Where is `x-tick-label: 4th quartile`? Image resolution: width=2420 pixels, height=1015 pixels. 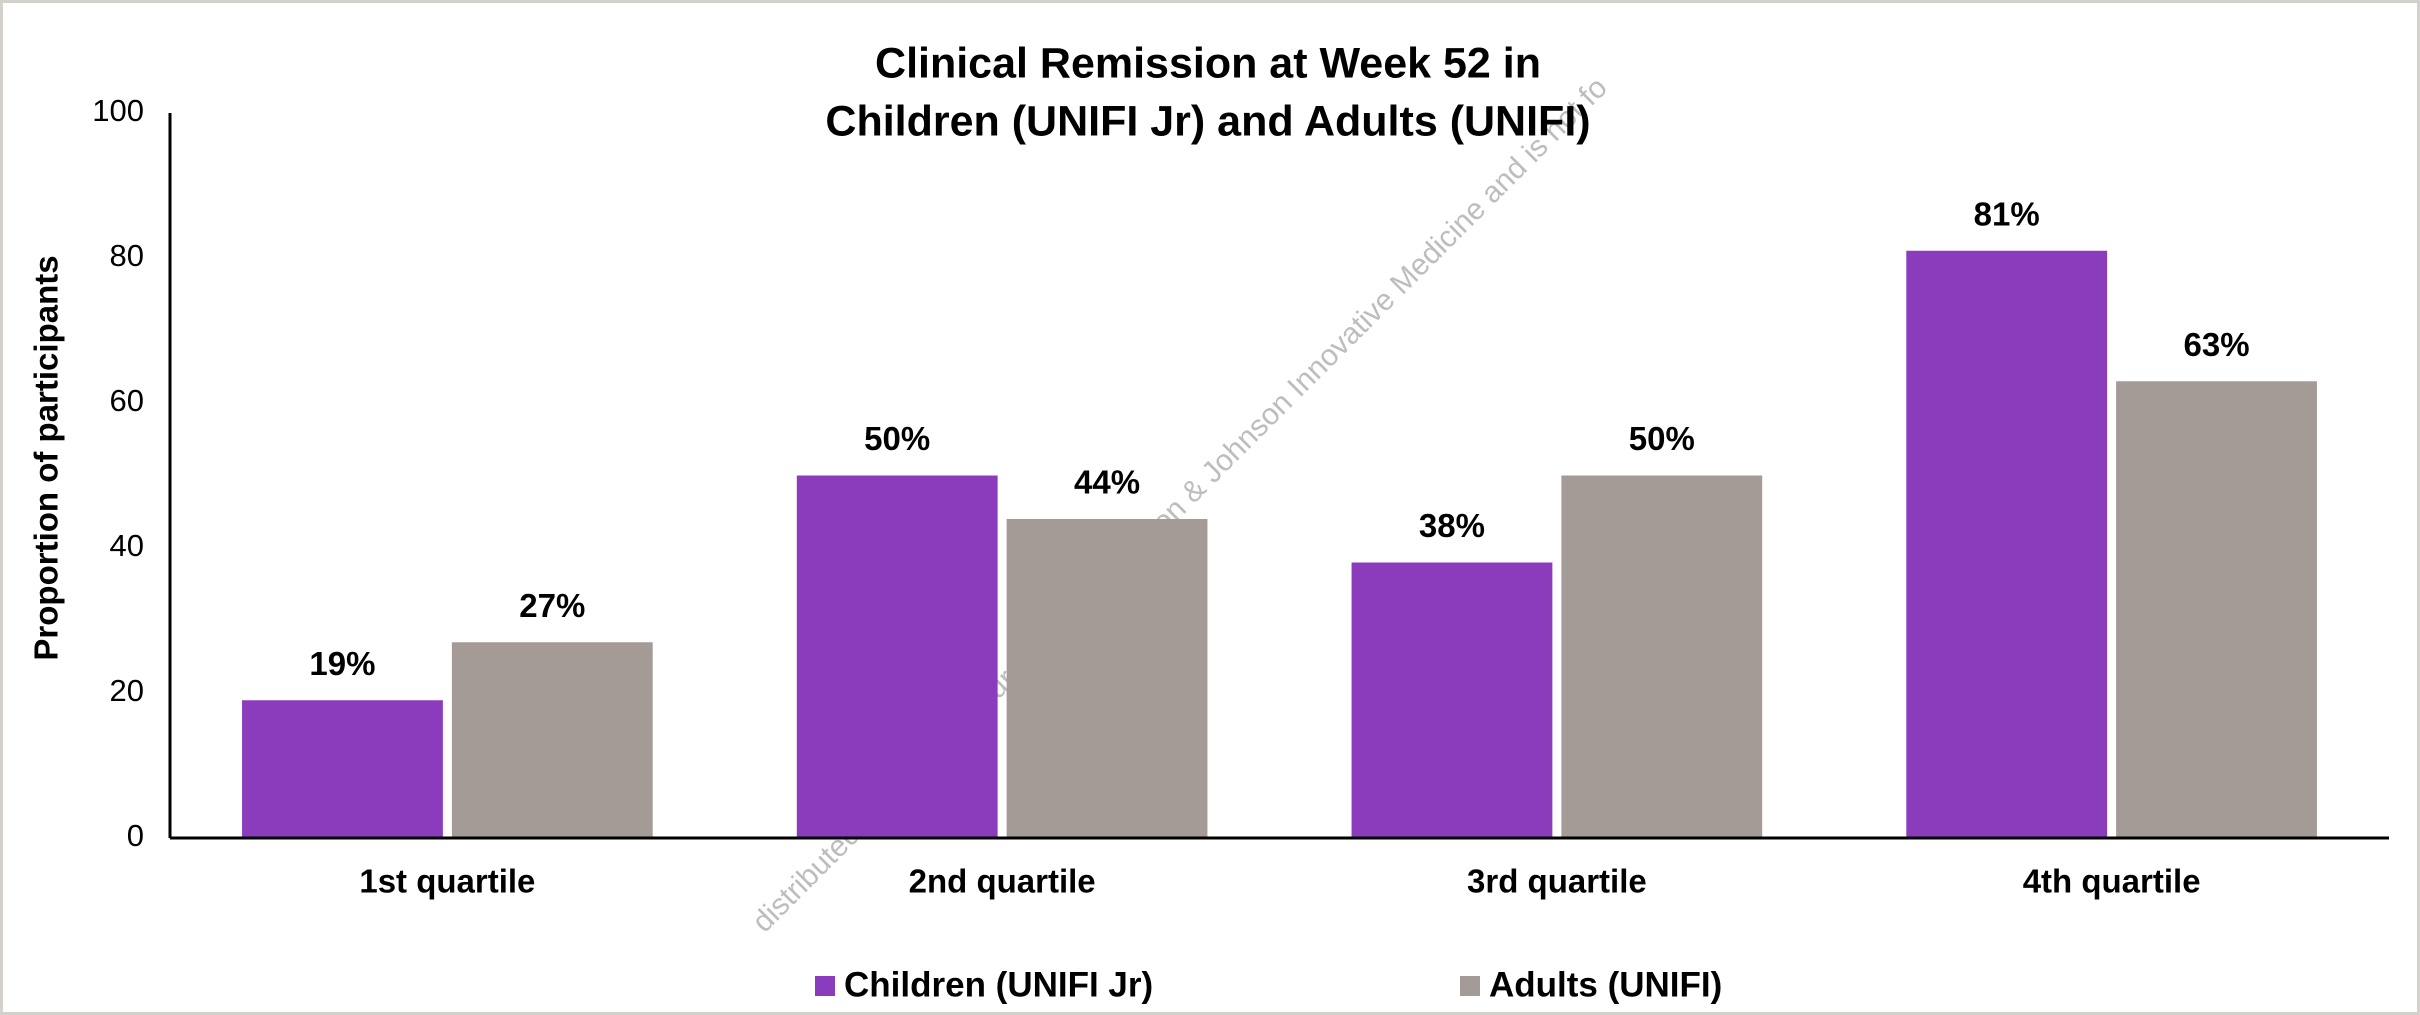 x-tick-label: 4th quartile is located at coordinates (2112, 881).